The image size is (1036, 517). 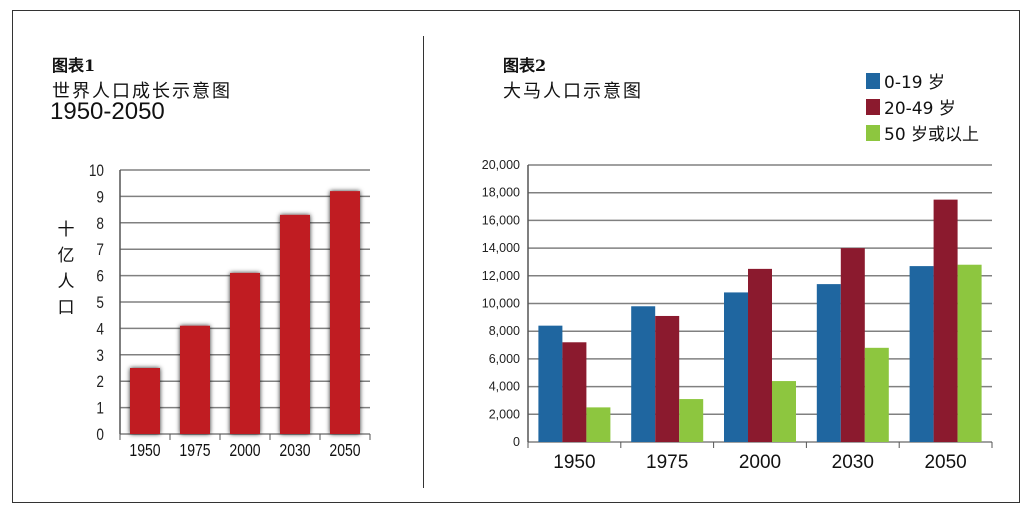 What do you see at coordinates (100, 329) in the screenshot?
I see `left-y-tick-label: 4` at bounding box center [100, 329].